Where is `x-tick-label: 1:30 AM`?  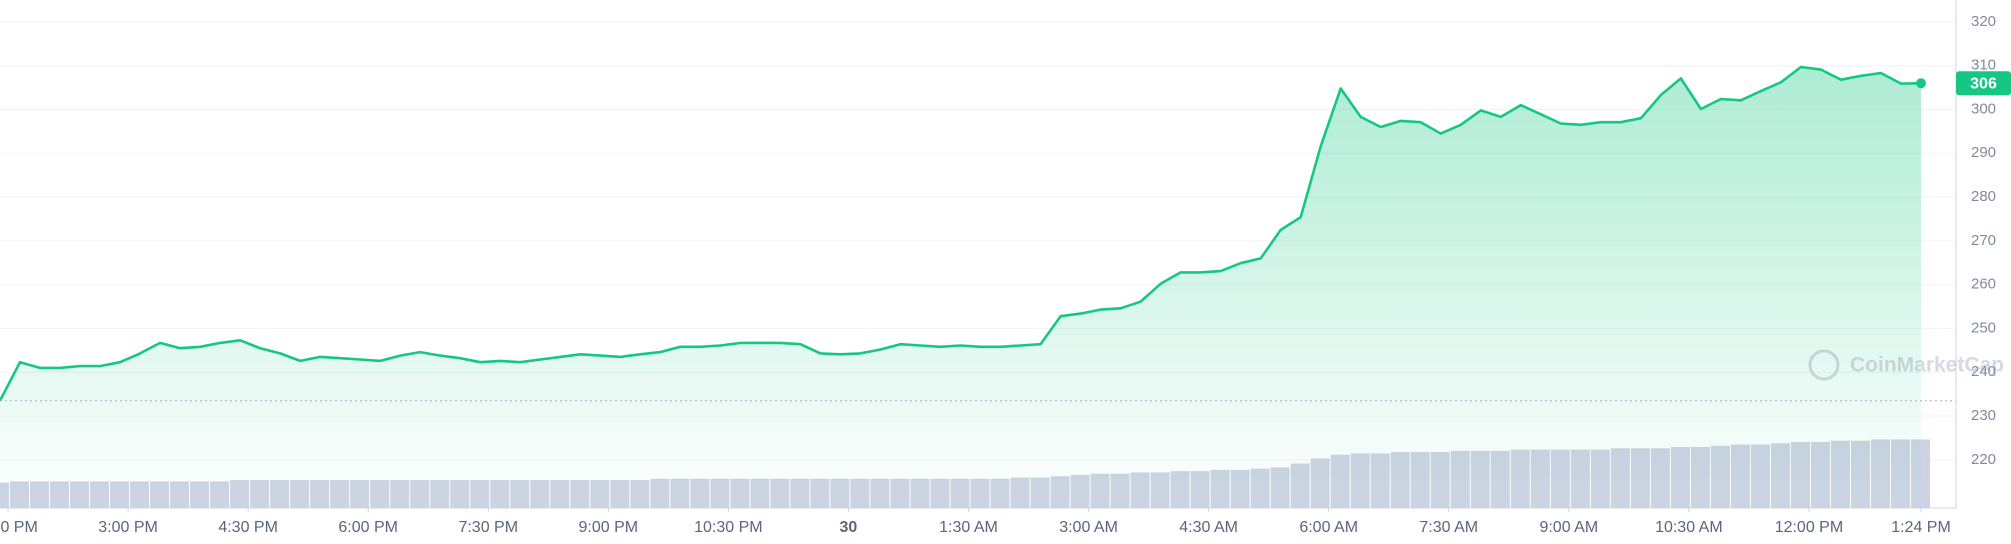
x-tick-label: 1:30 AM is located at coordinates (968, 527).